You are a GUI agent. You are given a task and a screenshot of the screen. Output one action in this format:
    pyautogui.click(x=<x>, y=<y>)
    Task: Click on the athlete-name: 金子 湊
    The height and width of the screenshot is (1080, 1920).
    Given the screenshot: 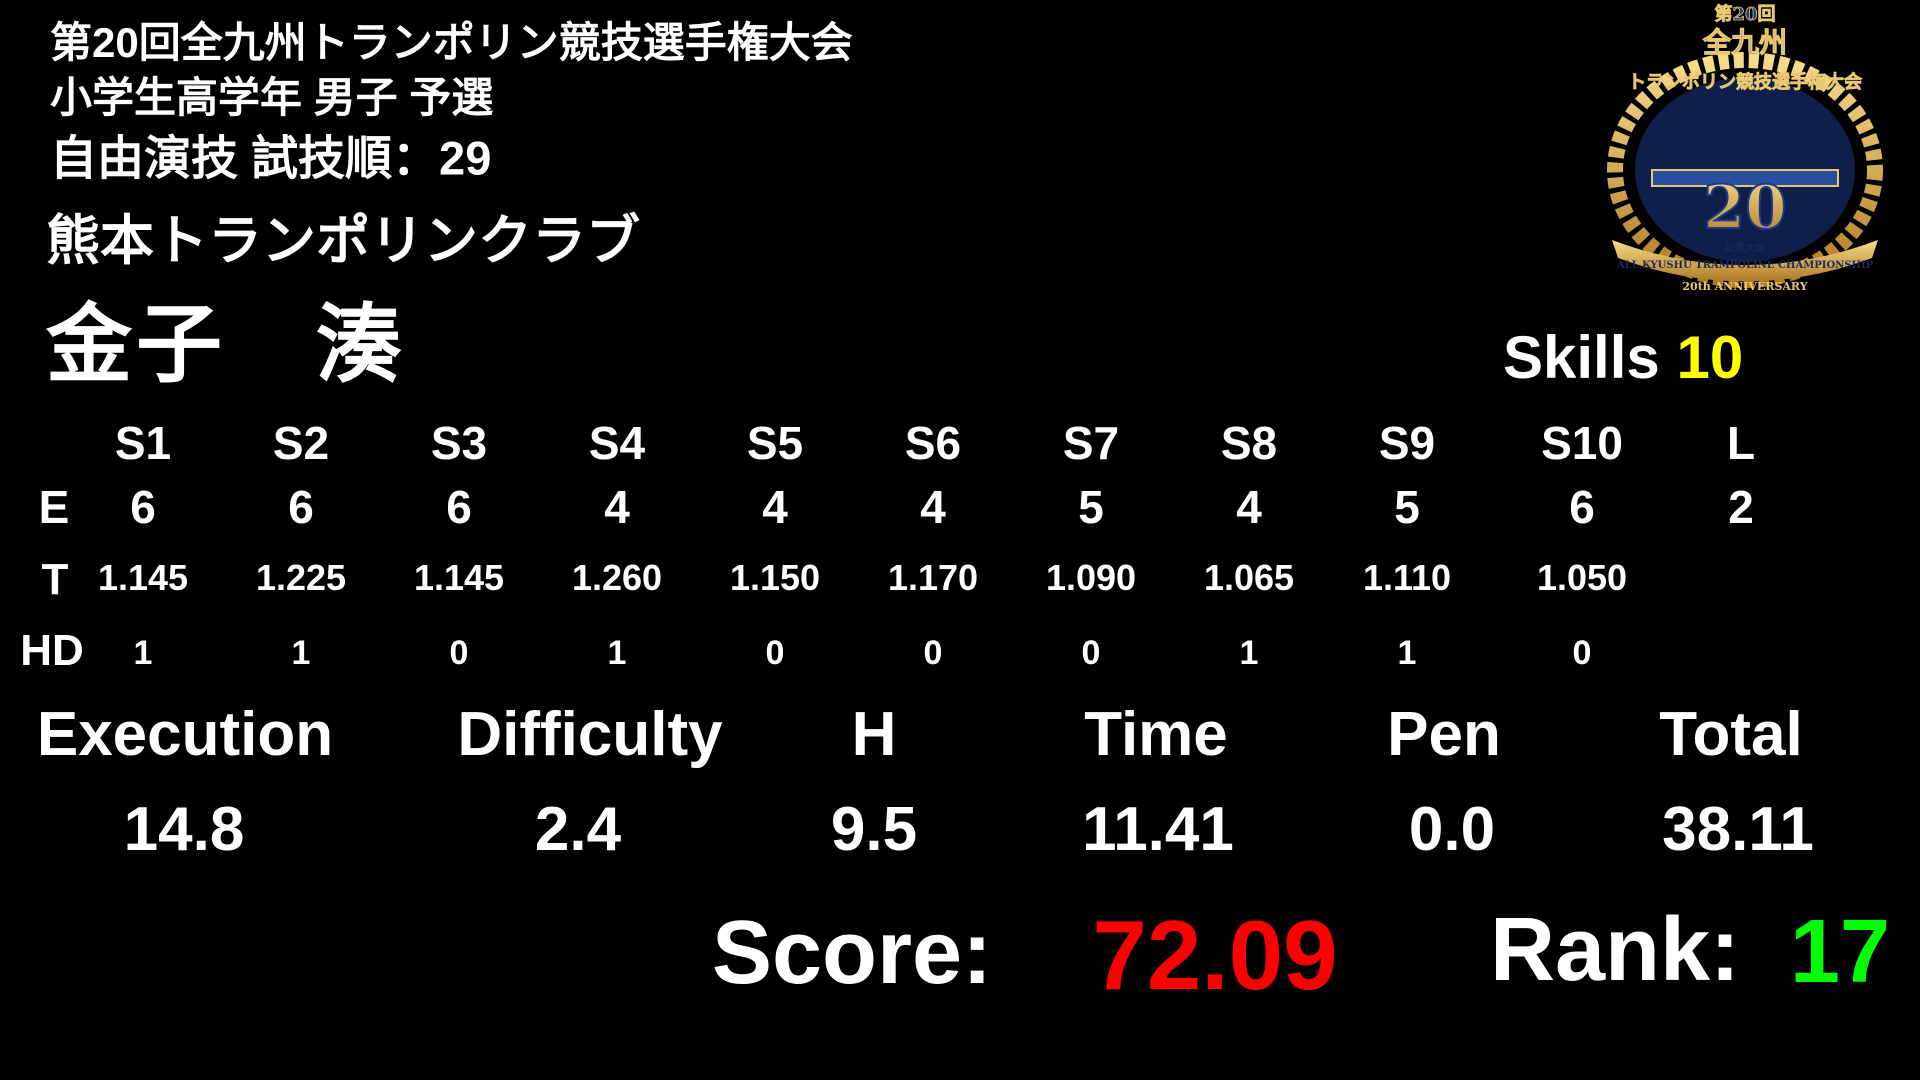 What is the action you would take?
    pyautogui.click(x=226, y=345)
    